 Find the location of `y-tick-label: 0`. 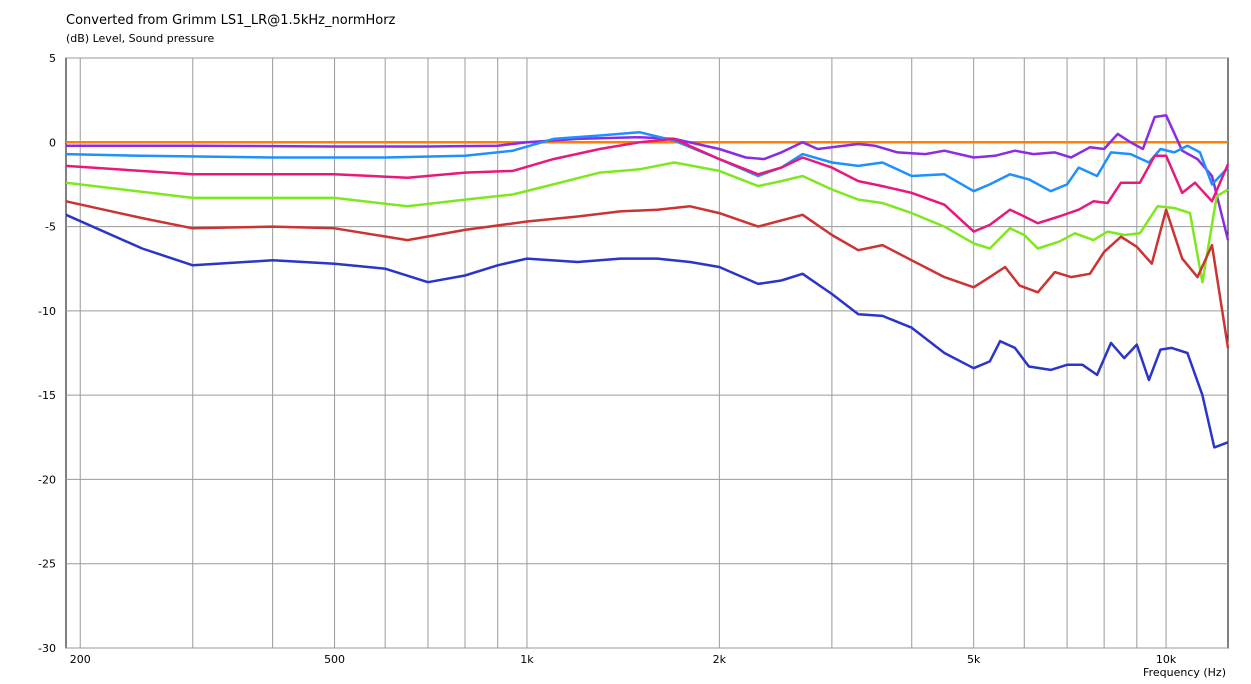

y-tick-label: 0 is located at coordinates (52, 142).